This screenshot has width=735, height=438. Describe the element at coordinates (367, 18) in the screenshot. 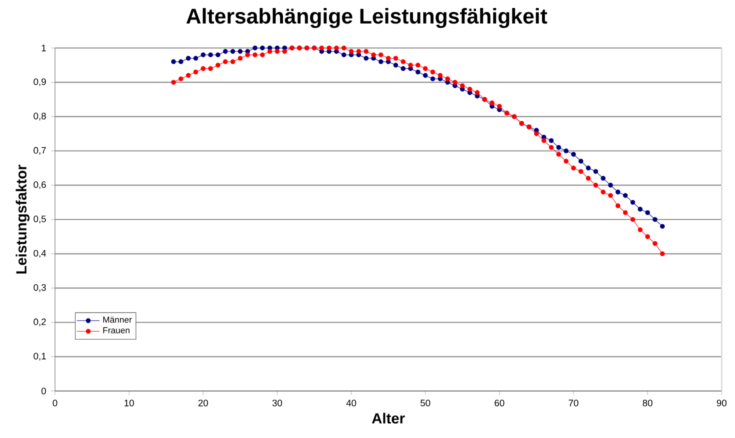

I see `chart-title: Altersabhängige Leistungsfähigkeit` at that location.